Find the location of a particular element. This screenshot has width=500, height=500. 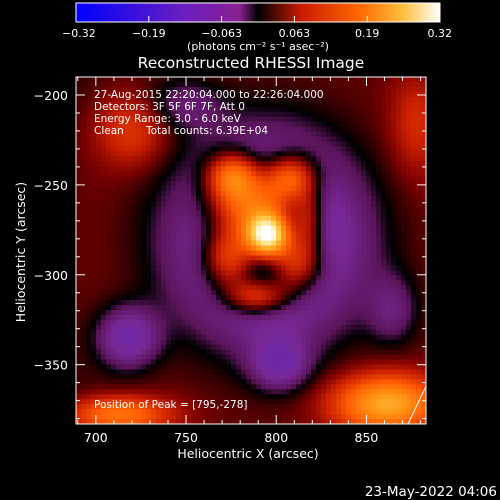

colorbar-tick-label: −0.32 is located at coordinates (79, 33).